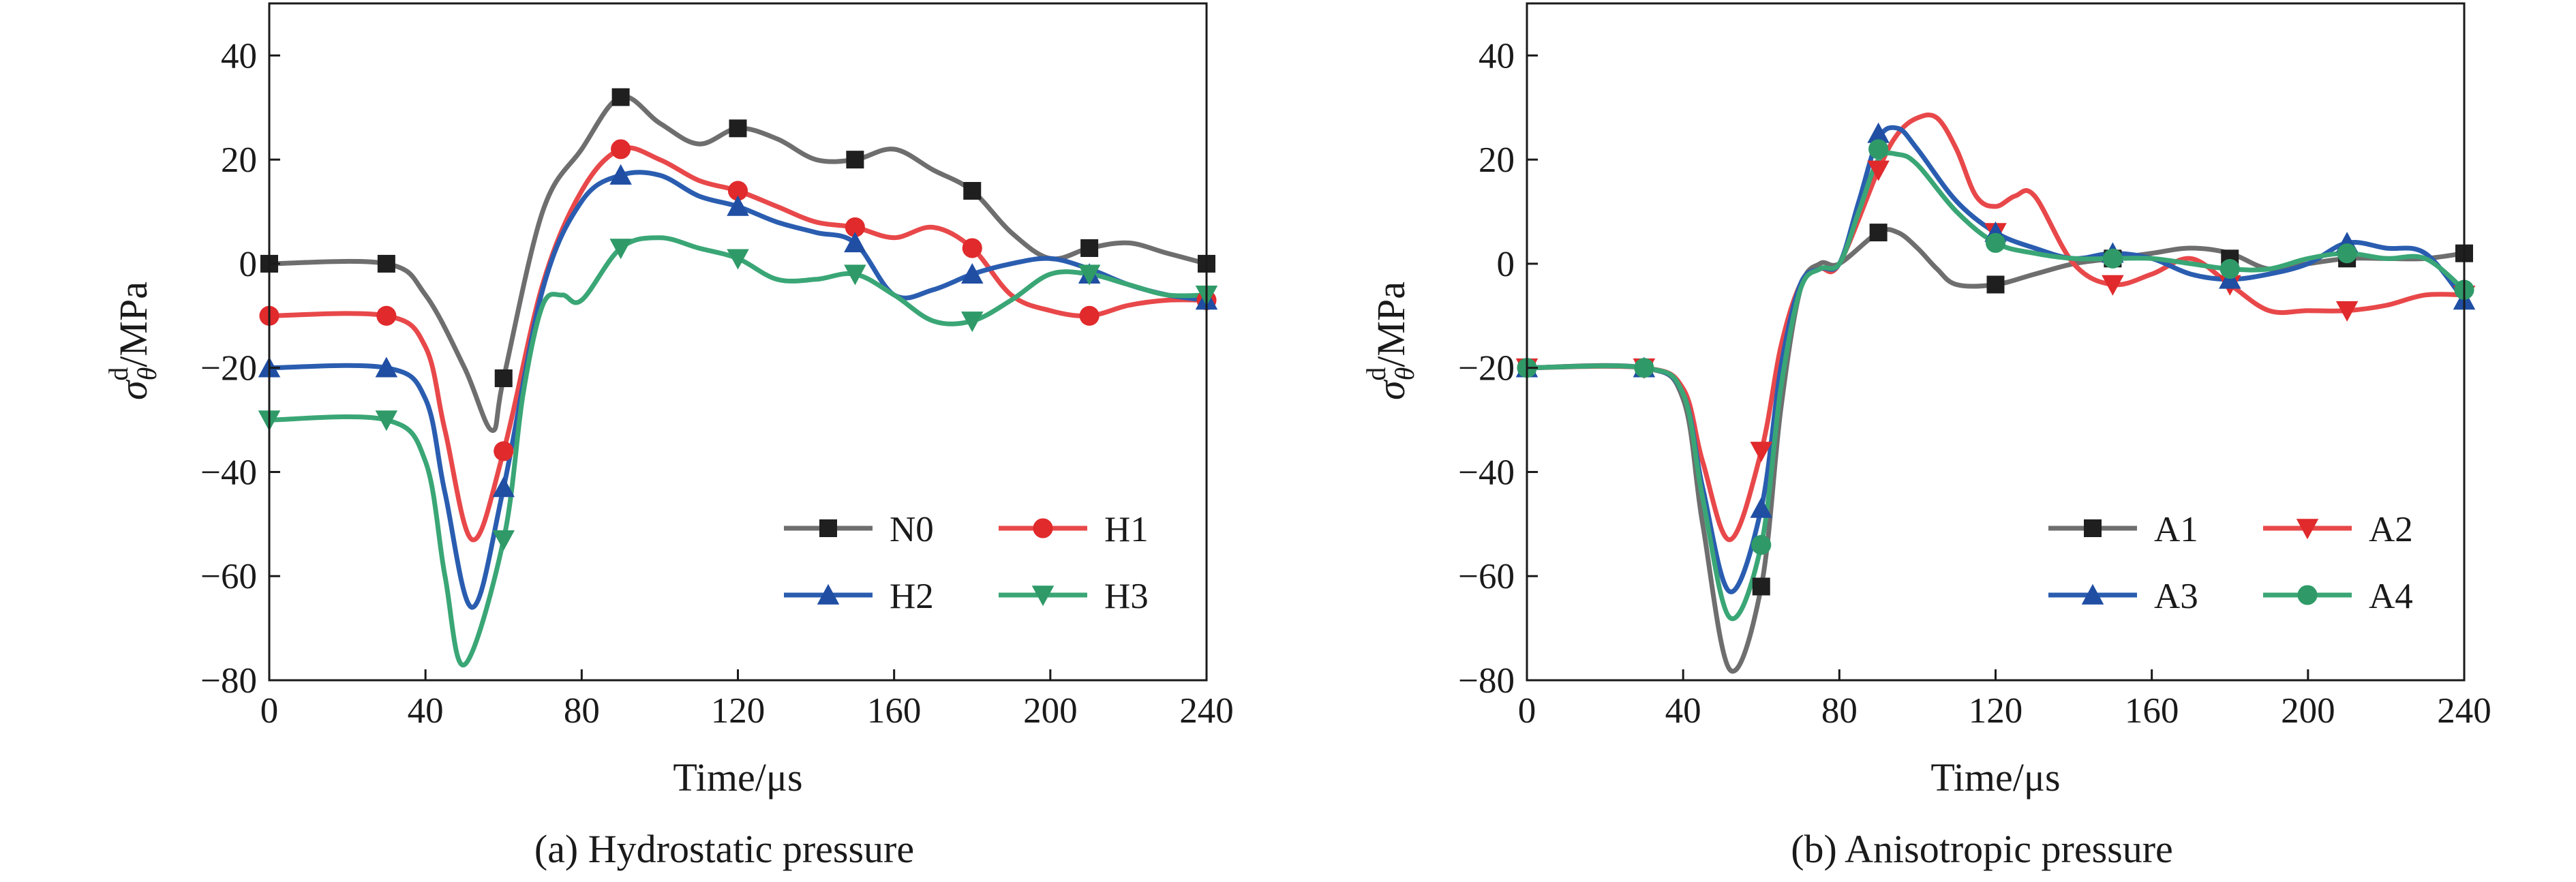 Image resolution: width=2576 pixels, height=882 pixels. What do you see at coordinates (1126, 529) in the screenshot?
I see `legend-label: H1` at bounding box center [1126, 529].